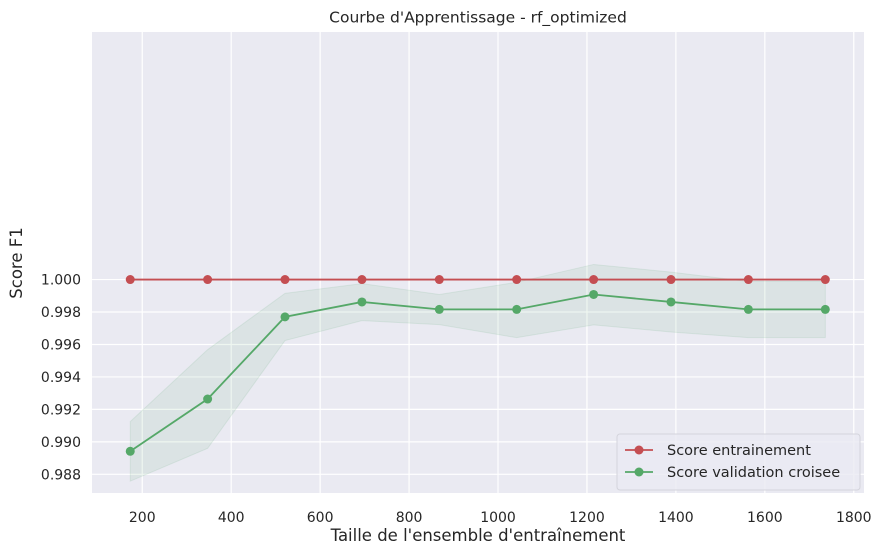 Image resolution: width=887 pixels, height=556 pixels. What do you see at coordinates (61, 345) in the screenshot?
I see `y-tick-label: 0.996` at bounding box center [61, 345].